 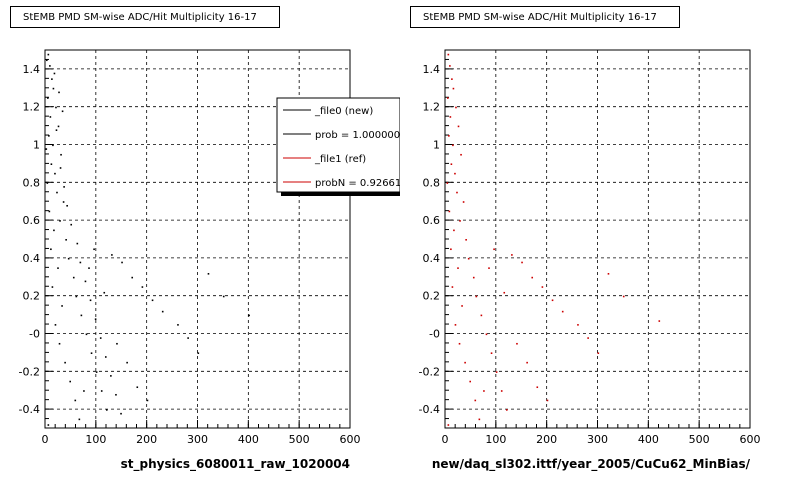 I want to click on y-tick-label: 0.4, so click(x=432, y=258).